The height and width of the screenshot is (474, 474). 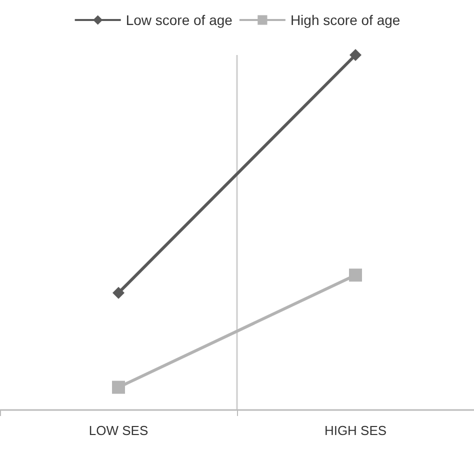 I want to click on x-tick-label: HIGH SES, so click(x=355, y=430).